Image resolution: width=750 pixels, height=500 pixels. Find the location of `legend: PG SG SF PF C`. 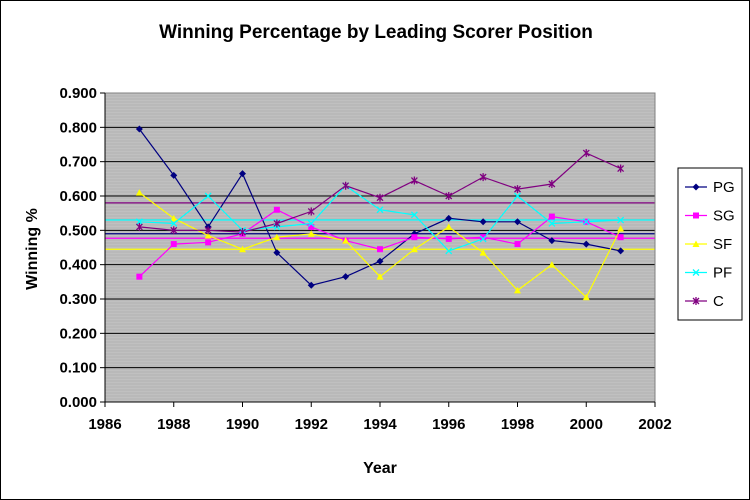

legend: PG SG SF PF C is located at coordinates (710, 244).